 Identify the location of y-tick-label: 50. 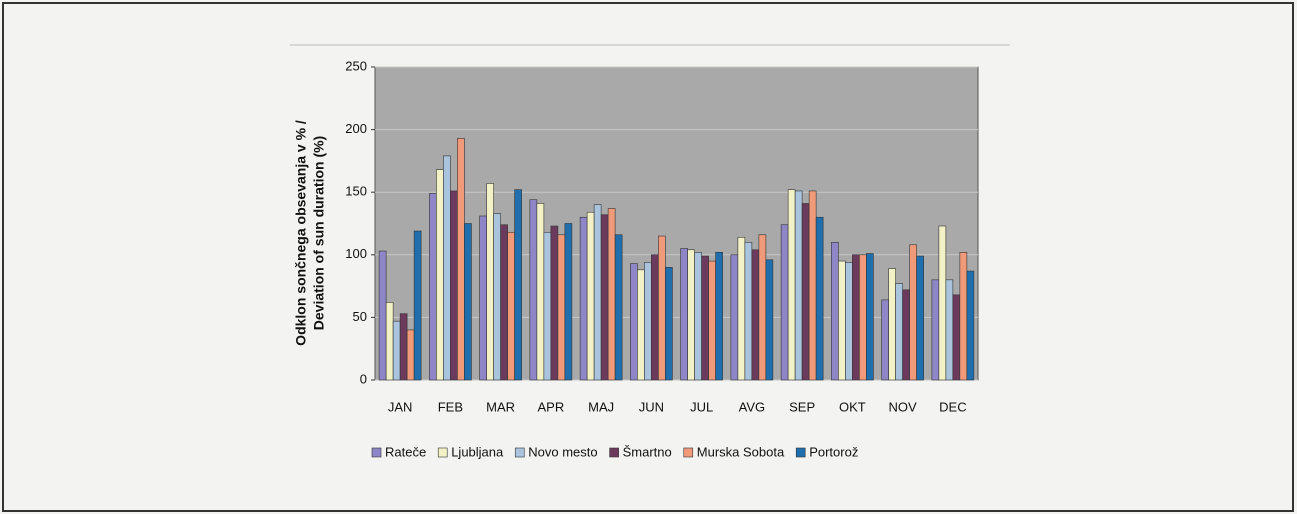
(360, 316).